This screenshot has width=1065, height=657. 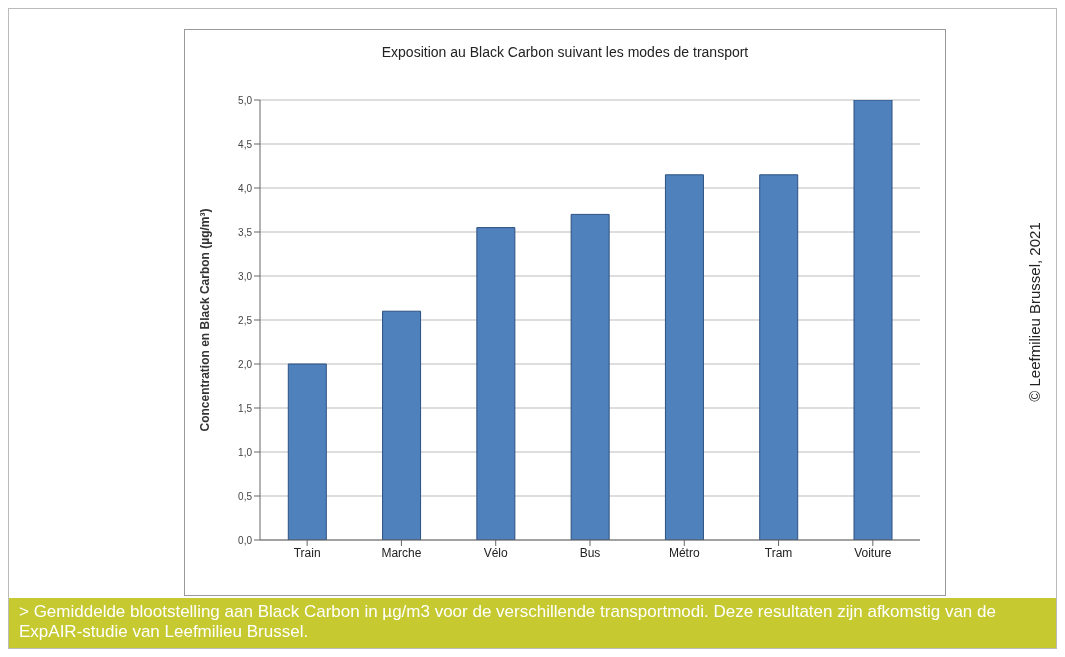 I want to click on x-tick-label: Métro, so click(x=684, y=552).